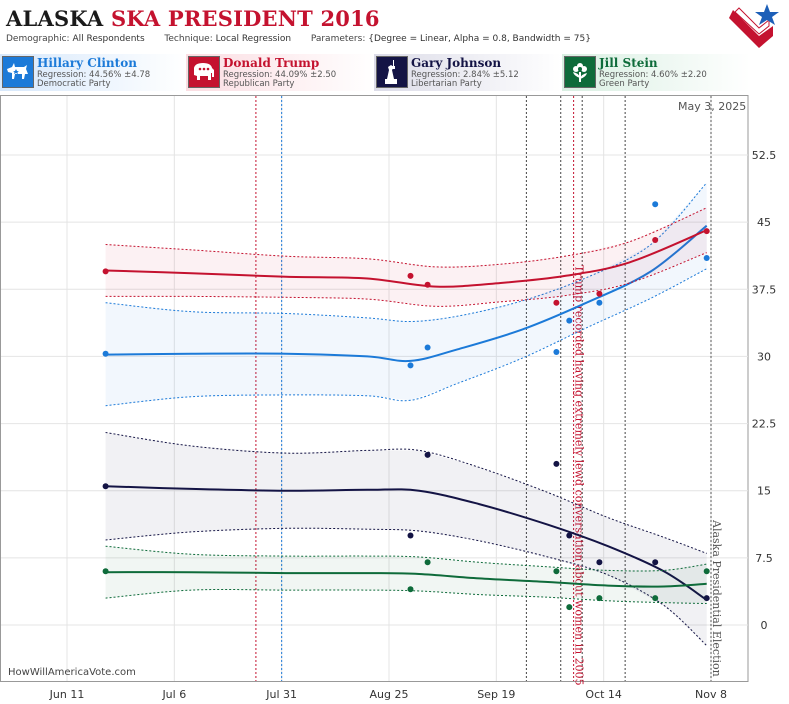  What do you see at coordinates (580, 72) in the screenshot?
I see `flower-icon` at bounding box center [580, 72].